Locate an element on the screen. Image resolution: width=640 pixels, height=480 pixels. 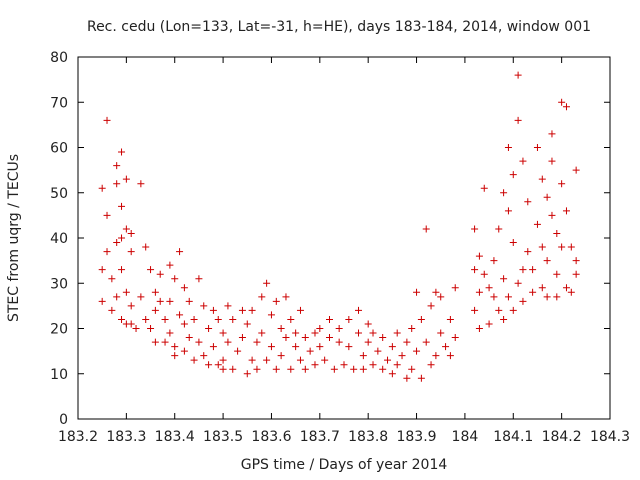
x-tick-label: 184 is located at coordinates (465, 437).